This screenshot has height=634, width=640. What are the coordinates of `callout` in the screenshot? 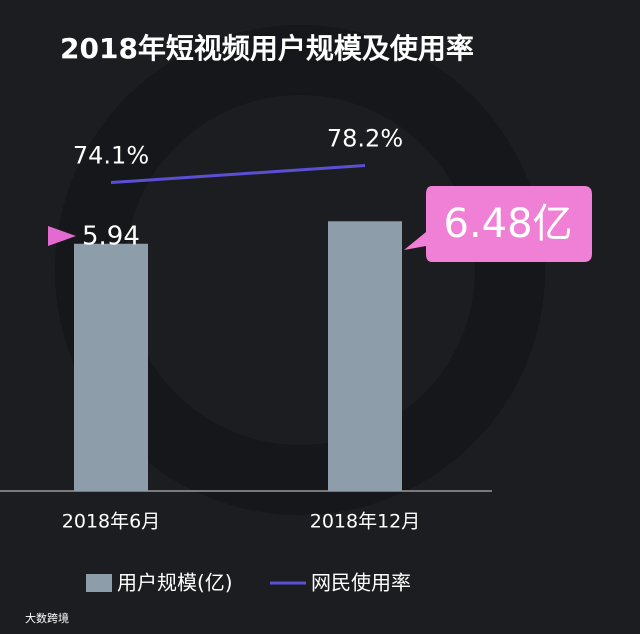 It's located at (498, 224).